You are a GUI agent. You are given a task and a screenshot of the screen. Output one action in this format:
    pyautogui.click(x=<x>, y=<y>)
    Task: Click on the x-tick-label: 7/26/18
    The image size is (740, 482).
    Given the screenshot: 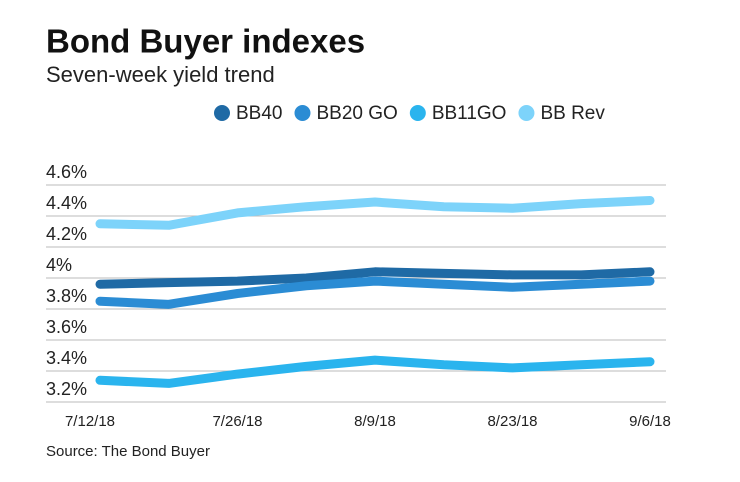 What is the action you would take?
    pyautogui.click(x=237, y=421)
    